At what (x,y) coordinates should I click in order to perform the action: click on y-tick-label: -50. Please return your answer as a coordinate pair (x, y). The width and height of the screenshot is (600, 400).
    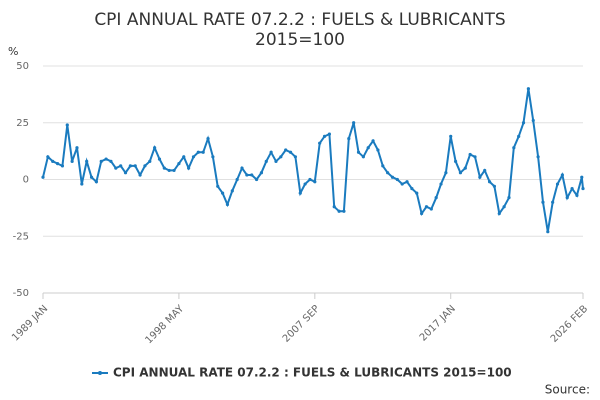
    Looking at the image, I should click on (21, 293).